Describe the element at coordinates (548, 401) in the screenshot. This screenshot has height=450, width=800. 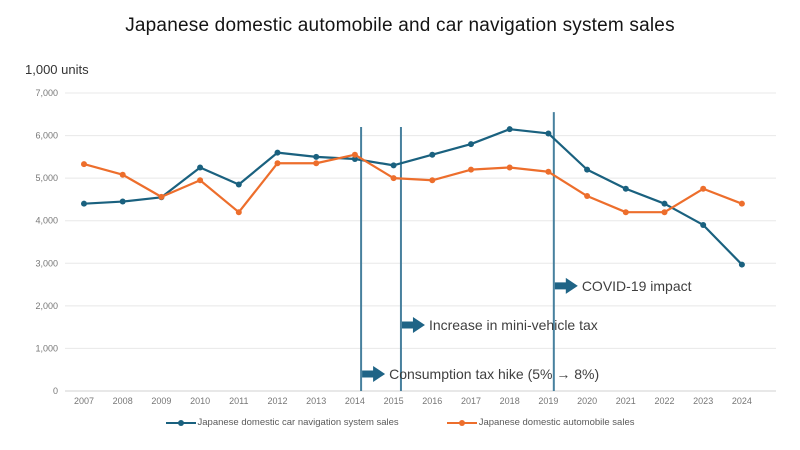
I see `x-tick-label: 2019` at that location.